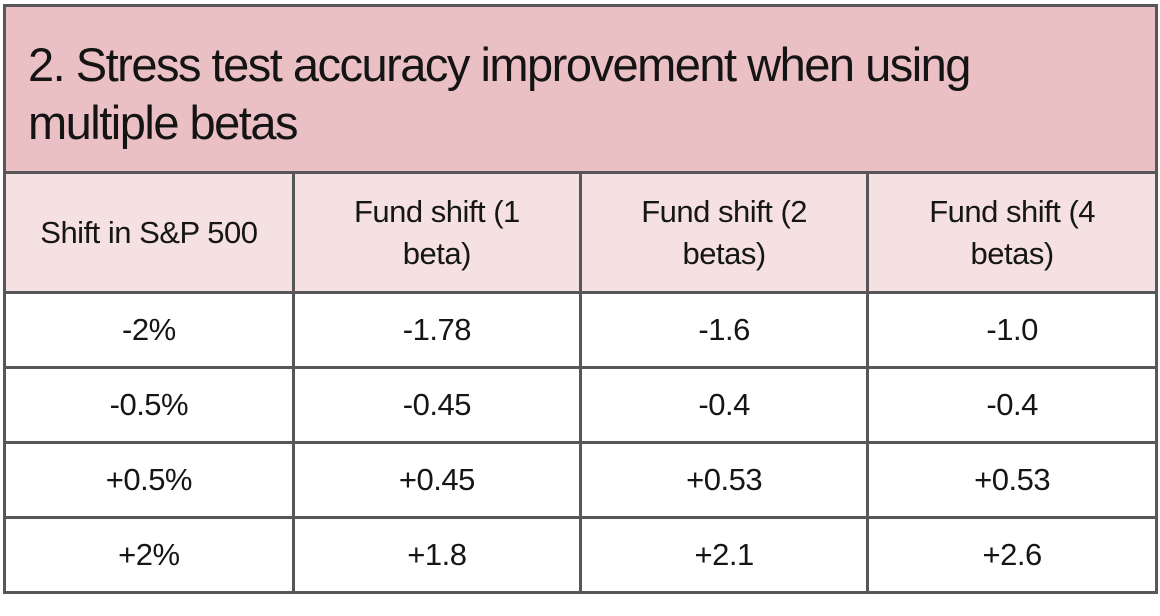 The height and width of the screenshot is (616, 1160). I want to click on table-row: +0.5% +0.45 +0.53 +0.53, so click(580, 480).